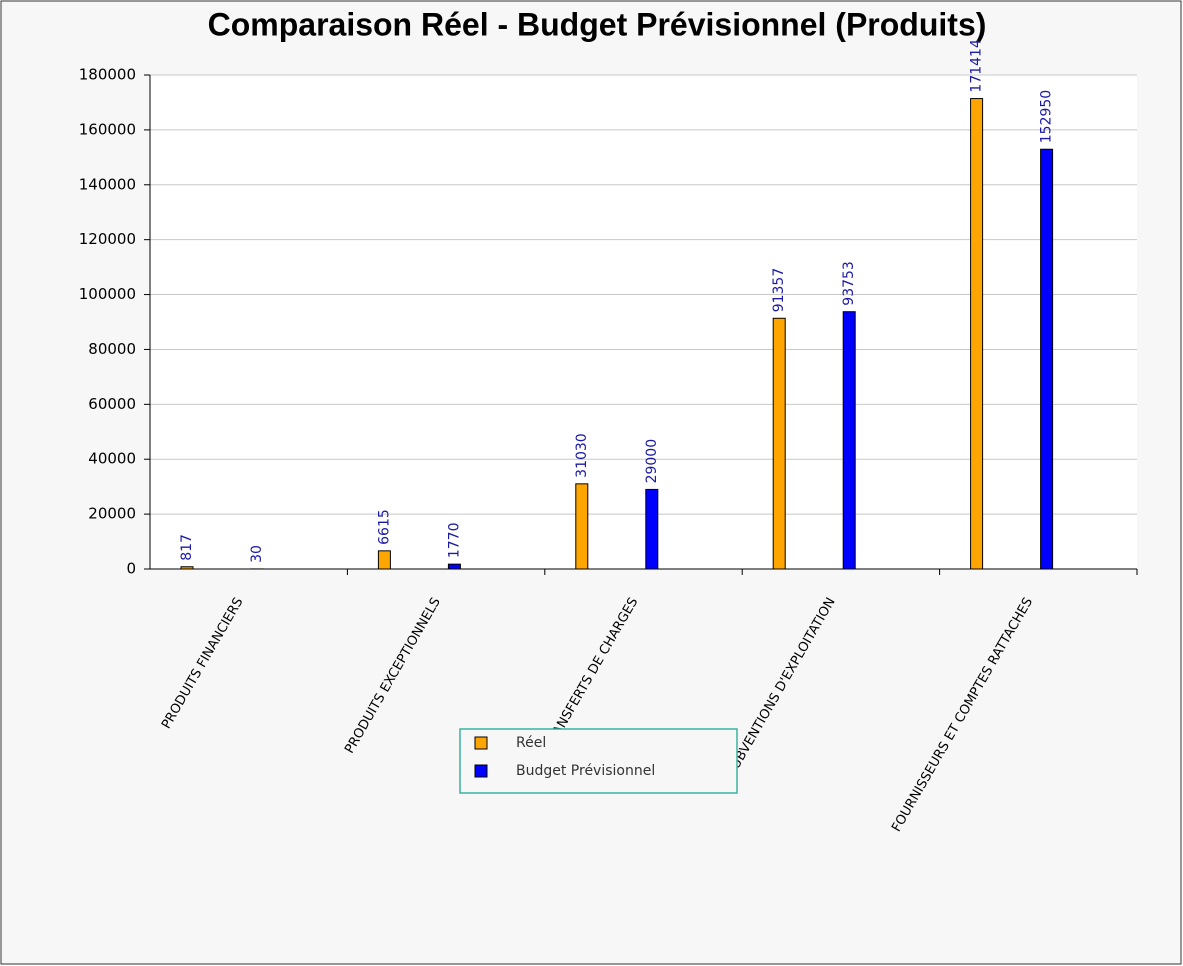  Describe the element at coordinates (384, 527) in the screenshot. I see `value-label: 6615` at that location.